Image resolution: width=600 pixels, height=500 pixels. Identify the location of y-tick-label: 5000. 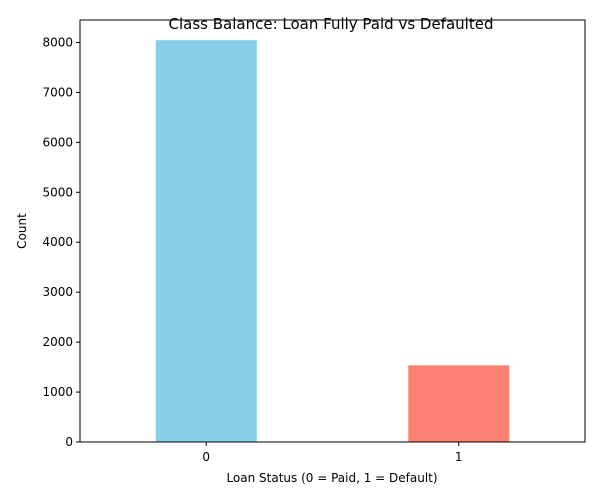
(57, 192).